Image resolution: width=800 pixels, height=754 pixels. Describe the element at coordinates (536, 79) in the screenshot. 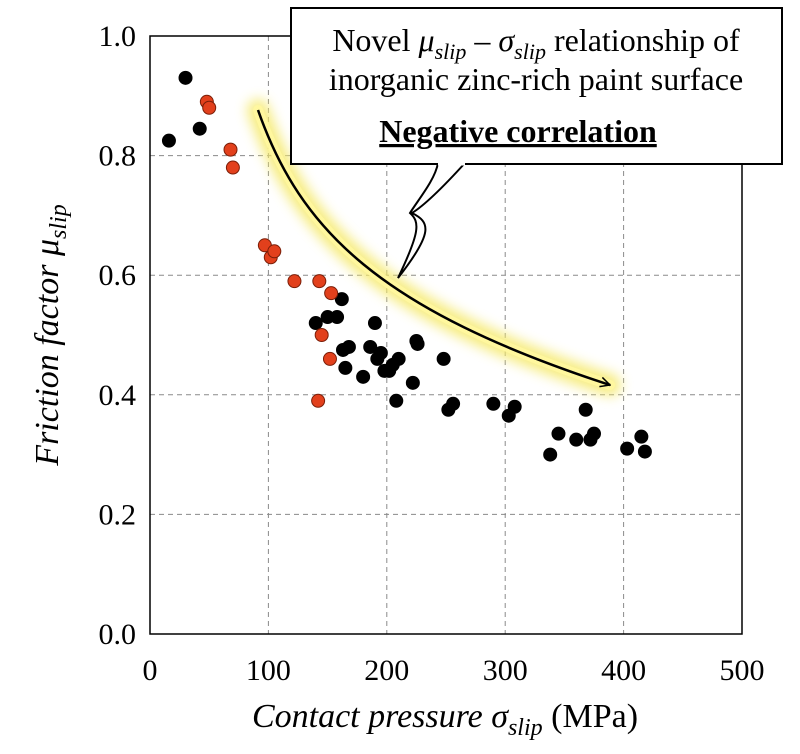

I see `annotation-line2: inorganic zinc-rich paint surface` at that location.